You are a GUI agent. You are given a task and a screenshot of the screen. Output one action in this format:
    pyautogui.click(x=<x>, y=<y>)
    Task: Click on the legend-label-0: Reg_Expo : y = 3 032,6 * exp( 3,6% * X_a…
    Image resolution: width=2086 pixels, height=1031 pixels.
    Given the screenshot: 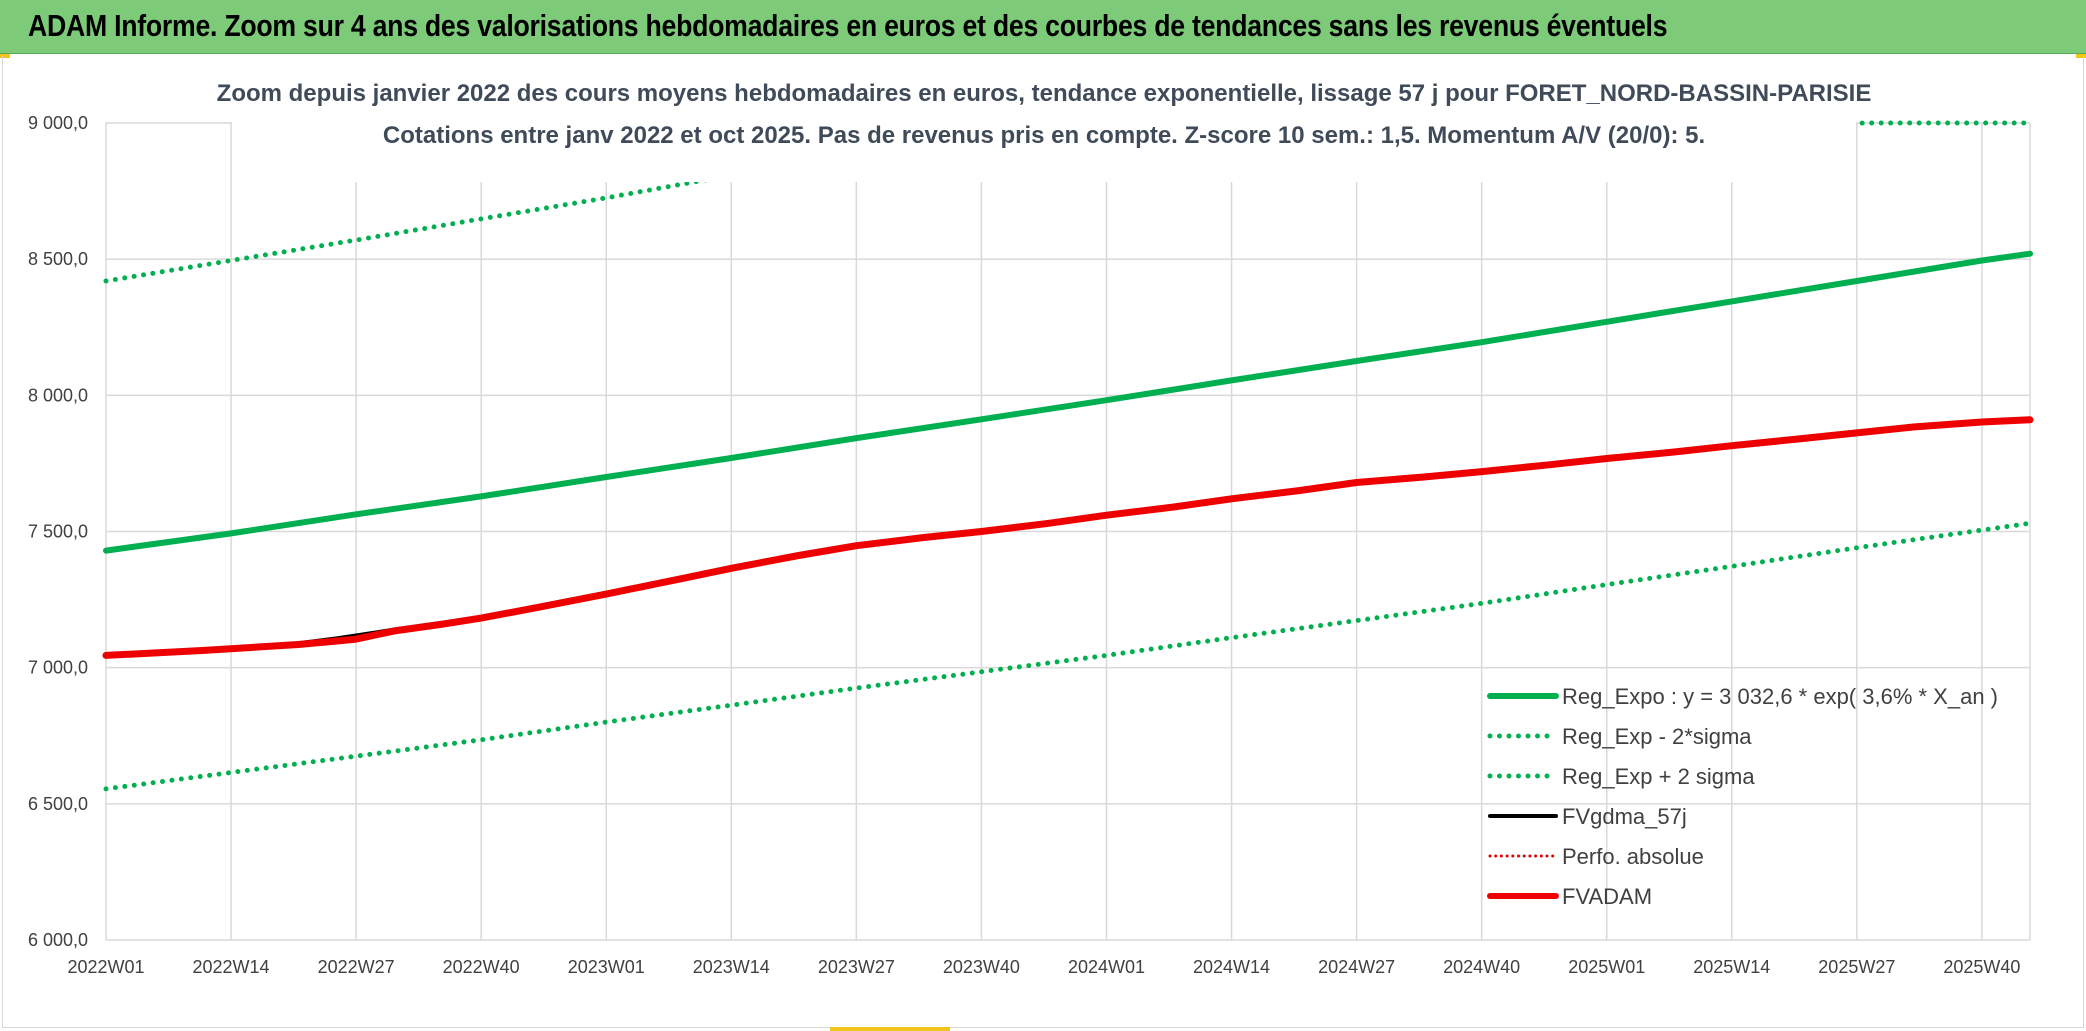 What is the action you would take?
    pyautogui.click(x=1780, y=696)
    